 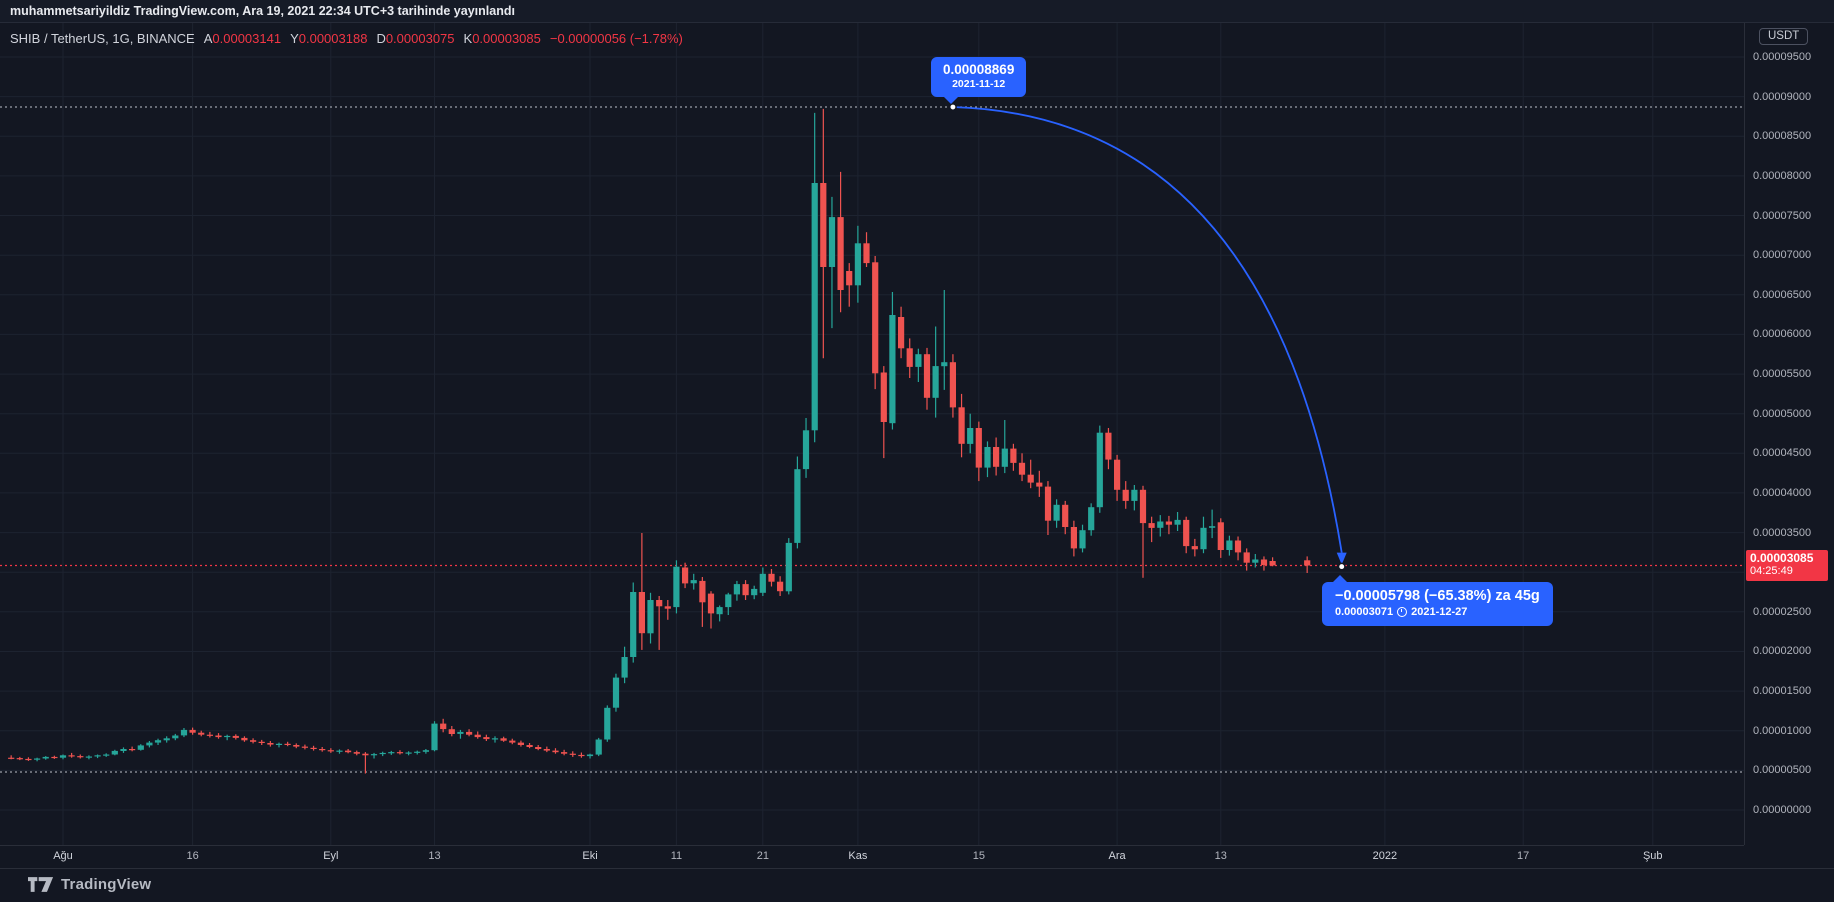 What do you see at coordinates (1364, 612) in the screenshot?
I see `range-end-price: 0.00003071` at bounding box center [1364, 612].